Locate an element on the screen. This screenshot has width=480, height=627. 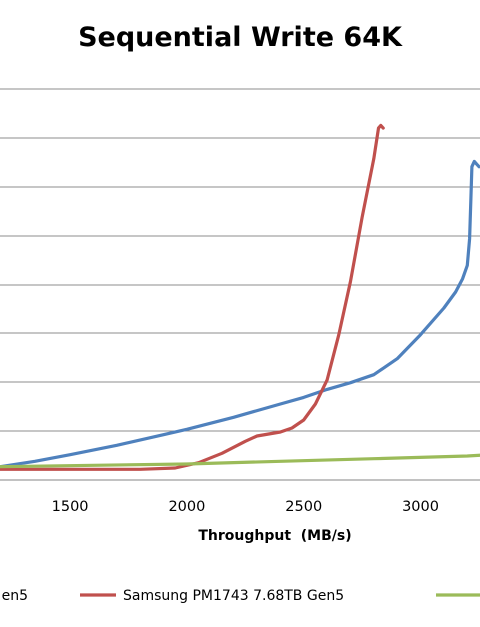
x-tick-label: 2500 is located at coordinates (303, 507).